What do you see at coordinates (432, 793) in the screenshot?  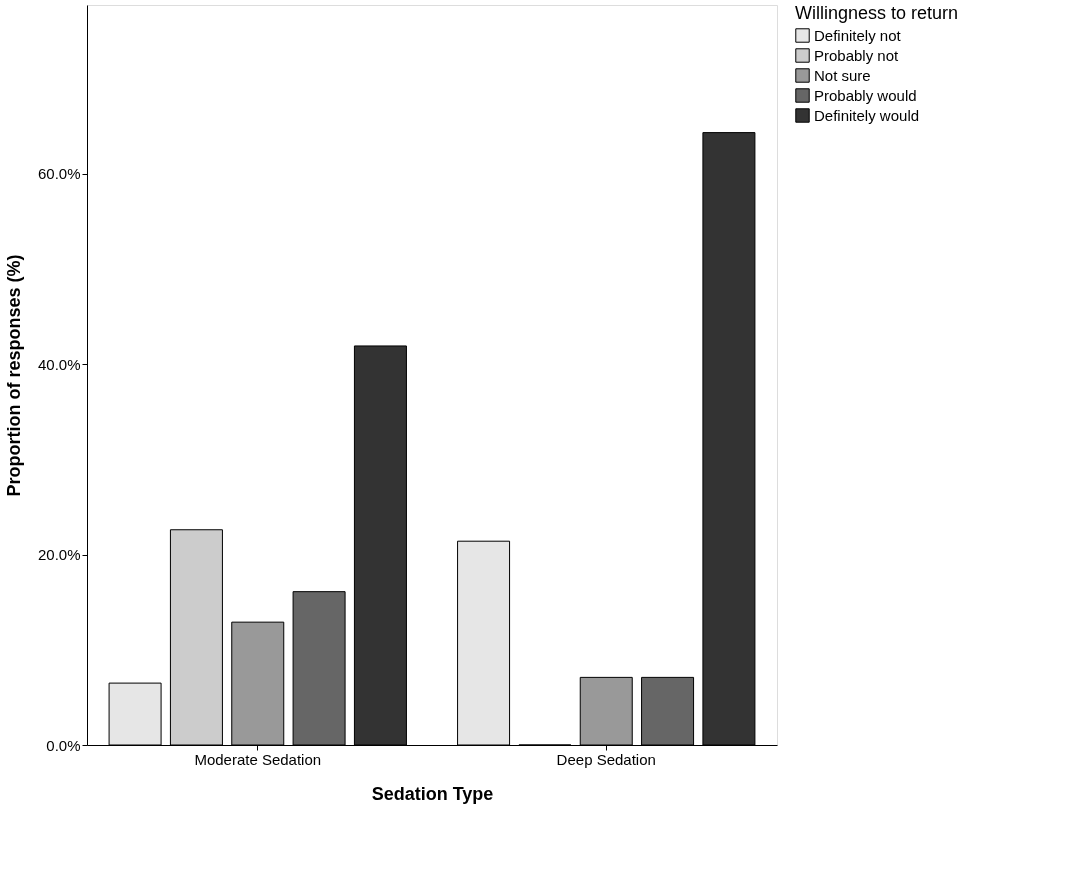 I see `x-axis-title: Sedation Type` at bounding box center [432, 793].